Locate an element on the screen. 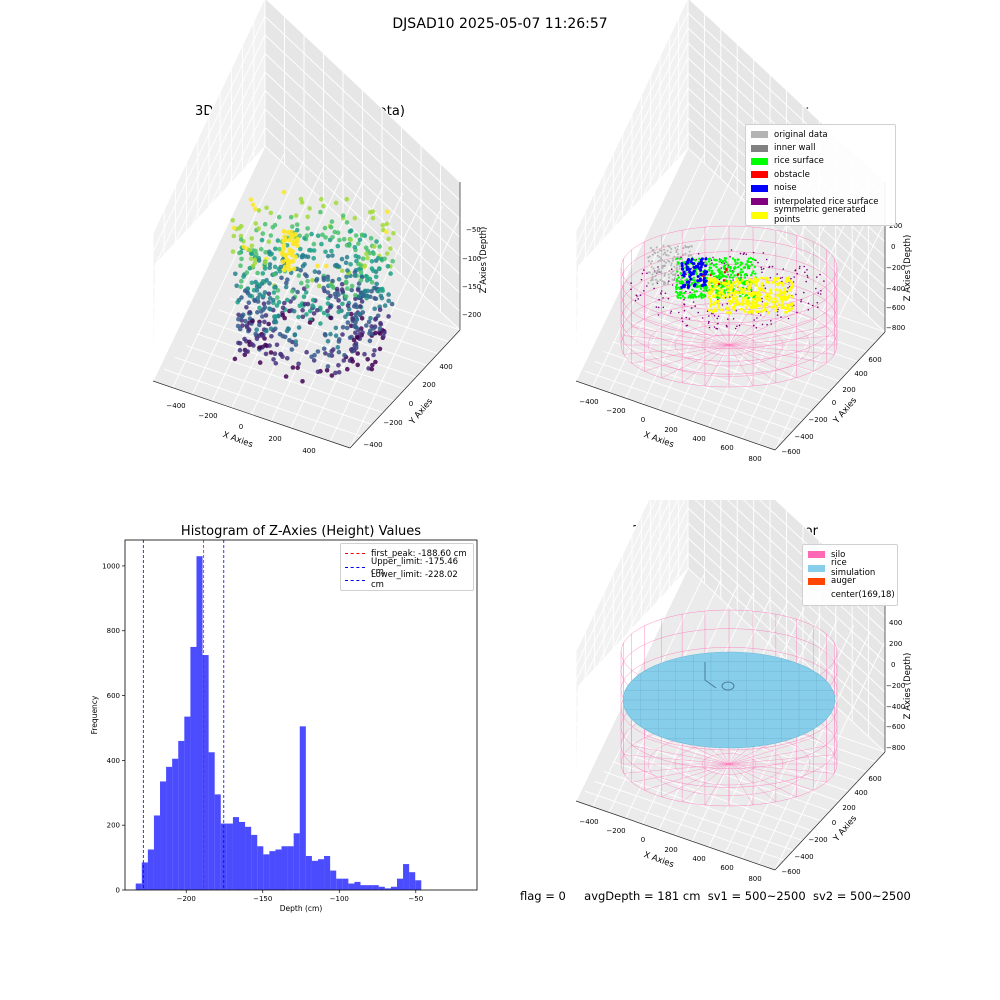  panel1-axes is located at coordinates (307, 224).